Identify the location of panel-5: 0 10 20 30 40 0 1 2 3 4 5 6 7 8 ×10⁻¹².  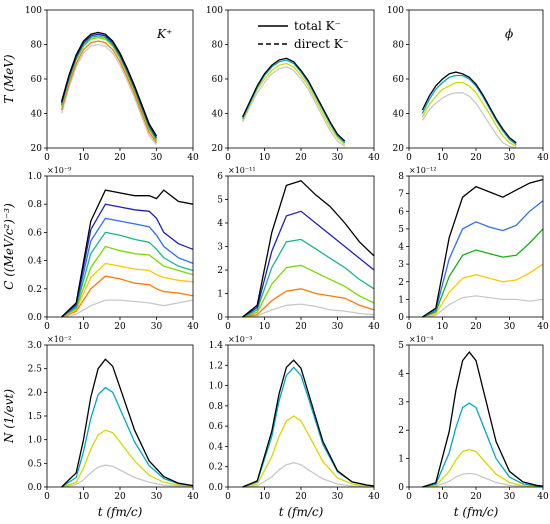
(473, 249).